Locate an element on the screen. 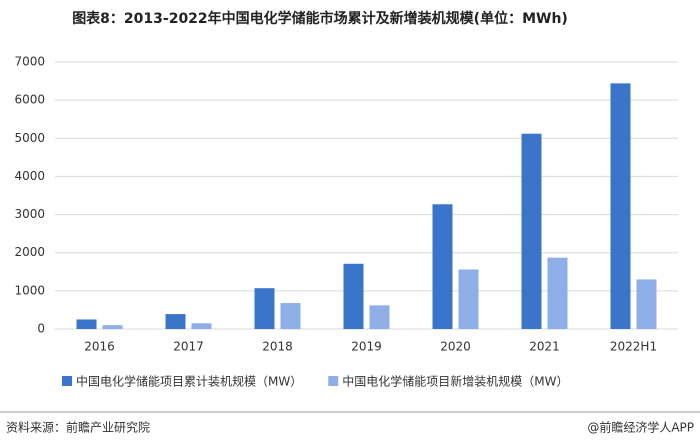 This screenshot has height=447, width=700. y-tick-label: 4000 is located at coordinates (29, 176).